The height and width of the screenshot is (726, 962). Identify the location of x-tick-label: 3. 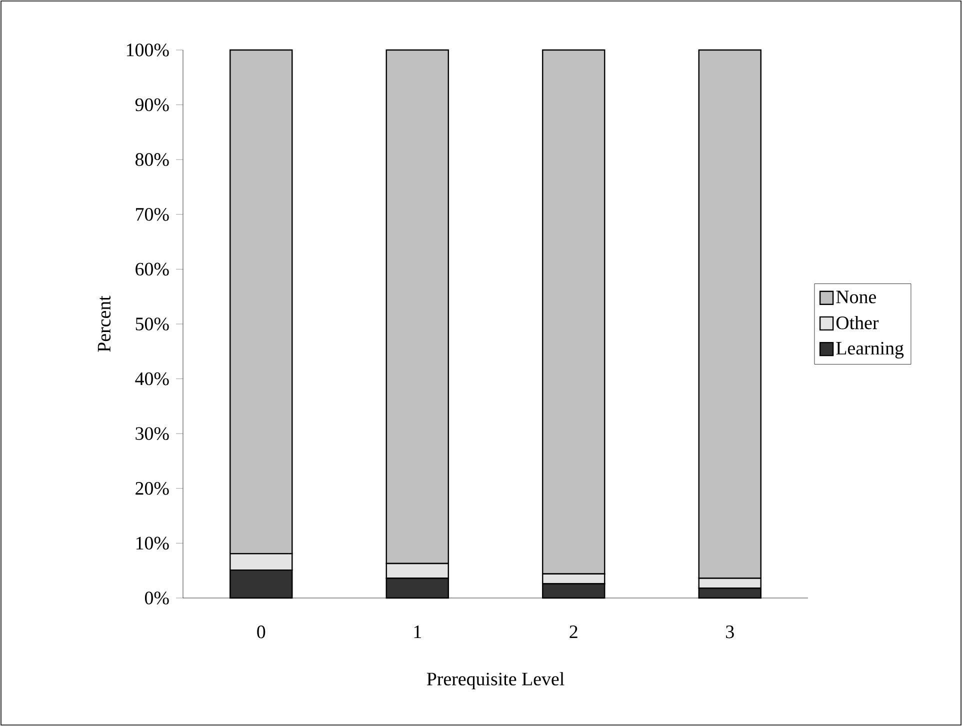
(730, 632).